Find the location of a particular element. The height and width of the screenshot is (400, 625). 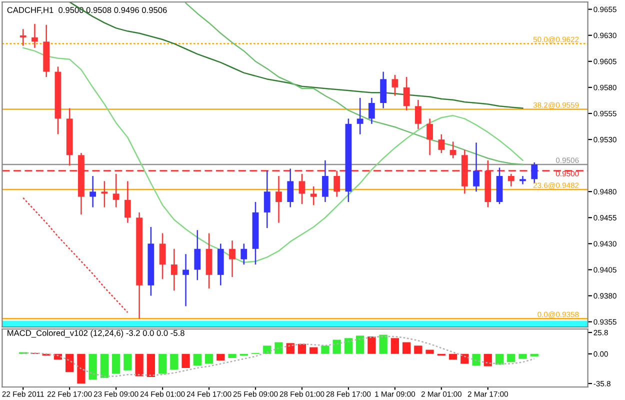

chart-title: MACD_Colored_v102 (12,24,6) -3.2 0.0 0.0 -5.8 is located at coordinates (96, 334).